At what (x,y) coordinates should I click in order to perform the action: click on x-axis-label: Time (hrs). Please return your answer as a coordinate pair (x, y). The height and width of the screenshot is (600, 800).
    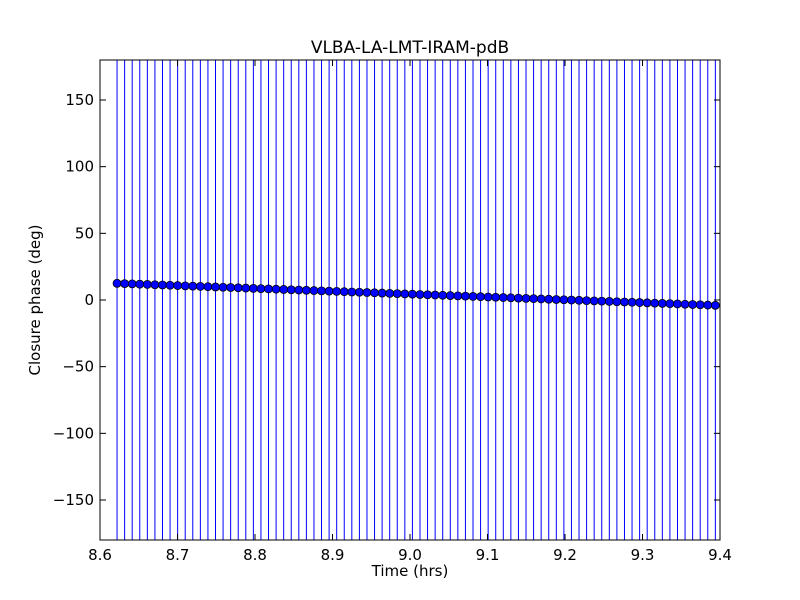
    Looking at the image, I should click on (410, 571).